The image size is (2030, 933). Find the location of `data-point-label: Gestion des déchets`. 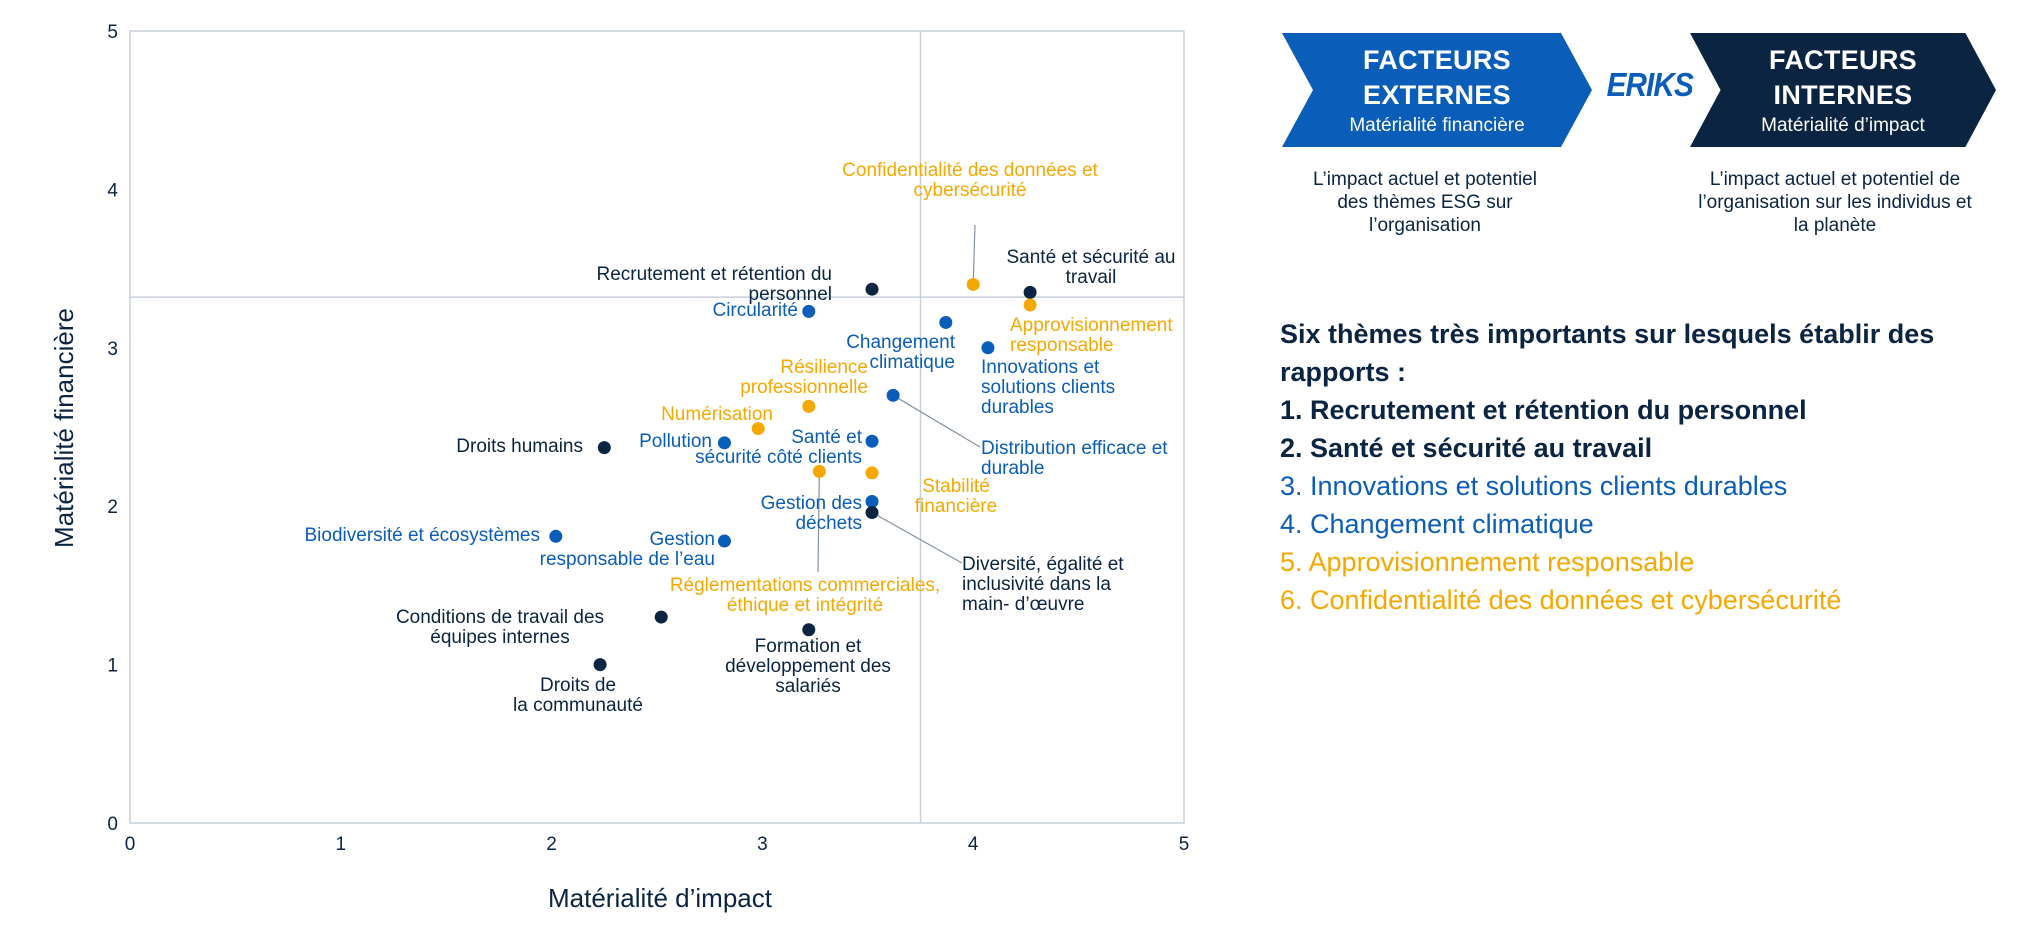

data-point-label: Gestion des déchets is located at coordinates (811, 513).